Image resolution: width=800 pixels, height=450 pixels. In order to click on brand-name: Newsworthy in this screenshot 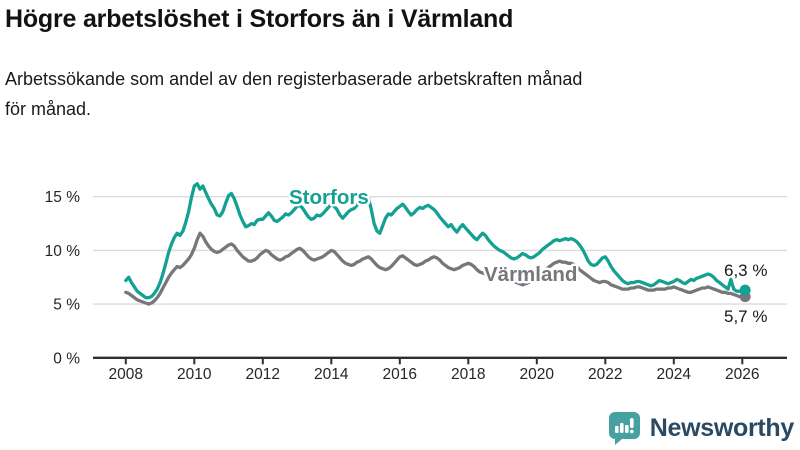, I will do `click(722, 427)`.